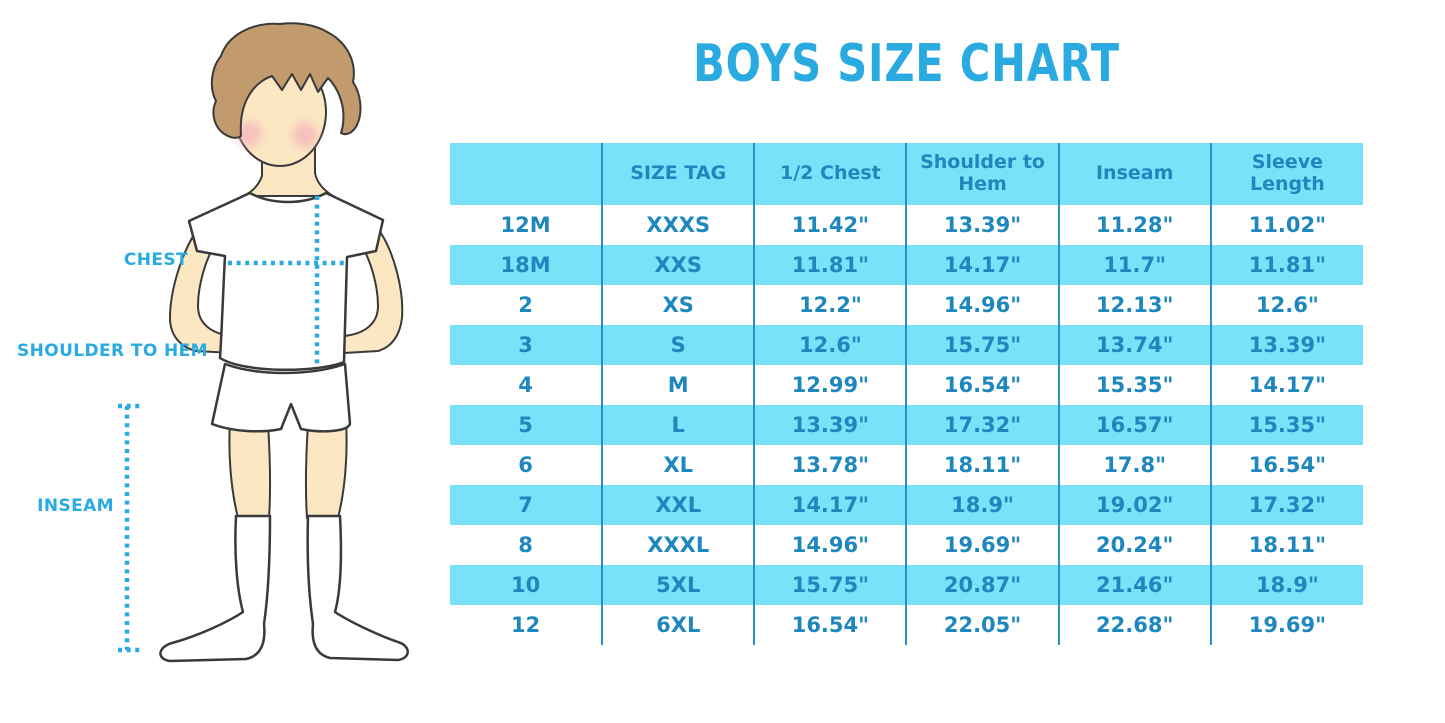 The width and height of the screenshot is (1445, 723). What do you see at coordinates (1134, 265) in the screenshot?
I see `measurement-cell: 11.7"` at bounding box center [1134, 265].